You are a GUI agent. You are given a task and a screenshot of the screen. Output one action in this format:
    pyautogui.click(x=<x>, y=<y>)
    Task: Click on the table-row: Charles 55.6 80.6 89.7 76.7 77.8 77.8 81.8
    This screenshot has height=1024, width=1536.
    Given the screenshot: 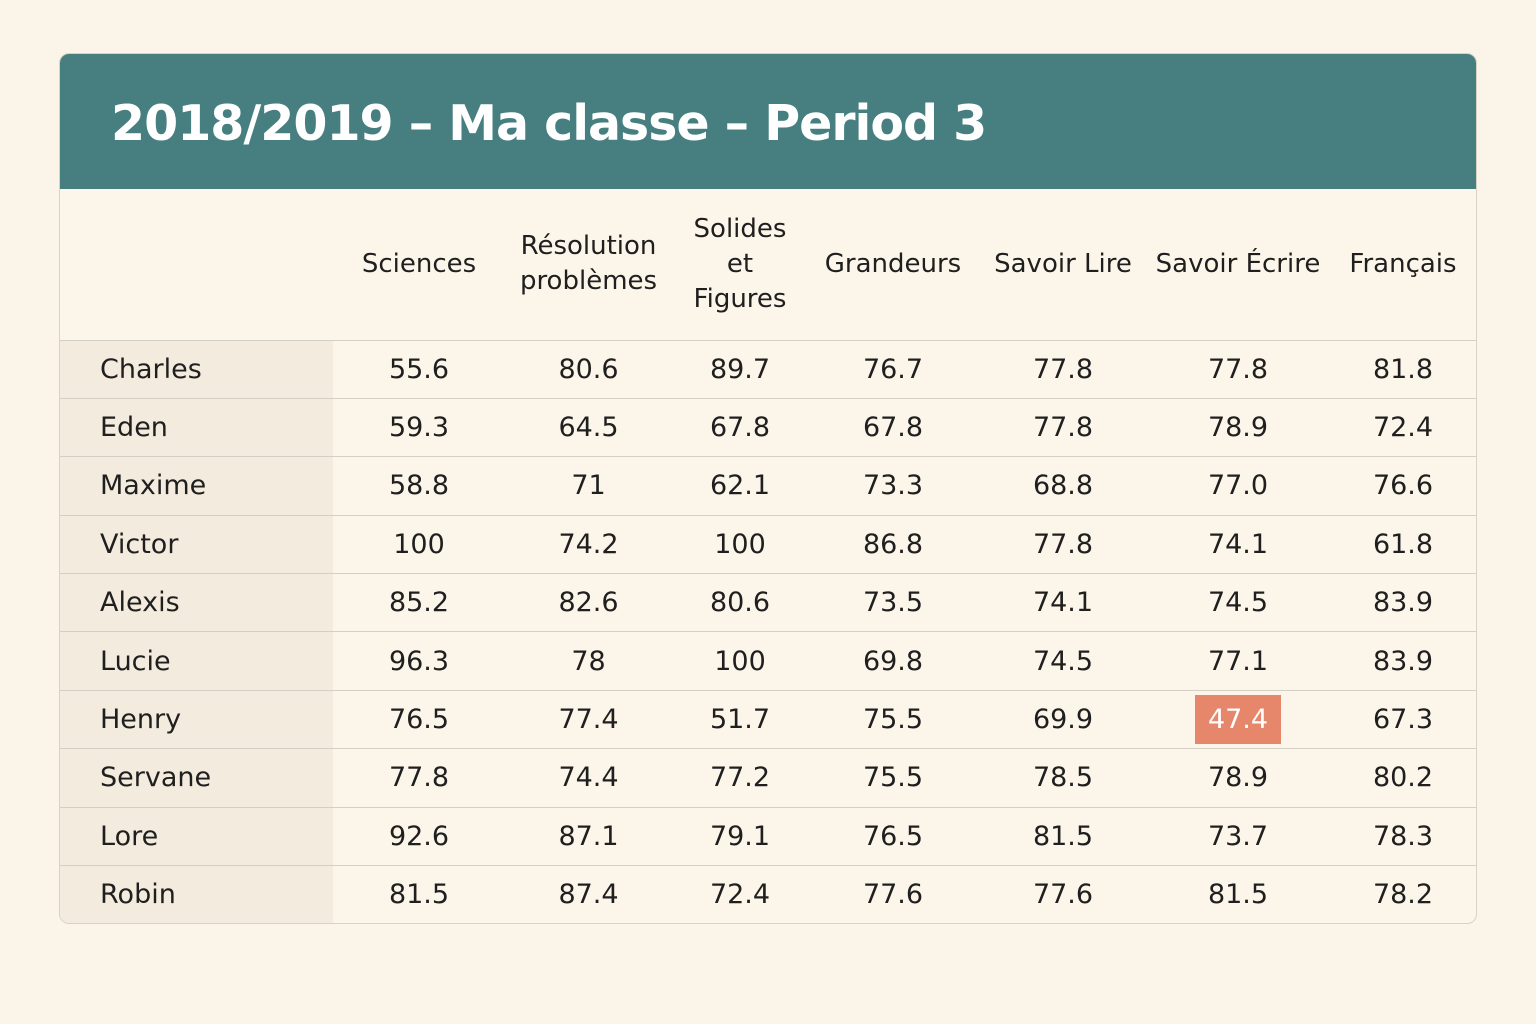 What is the action you would take?
    pyautogui.click(x=768, y=369)
    